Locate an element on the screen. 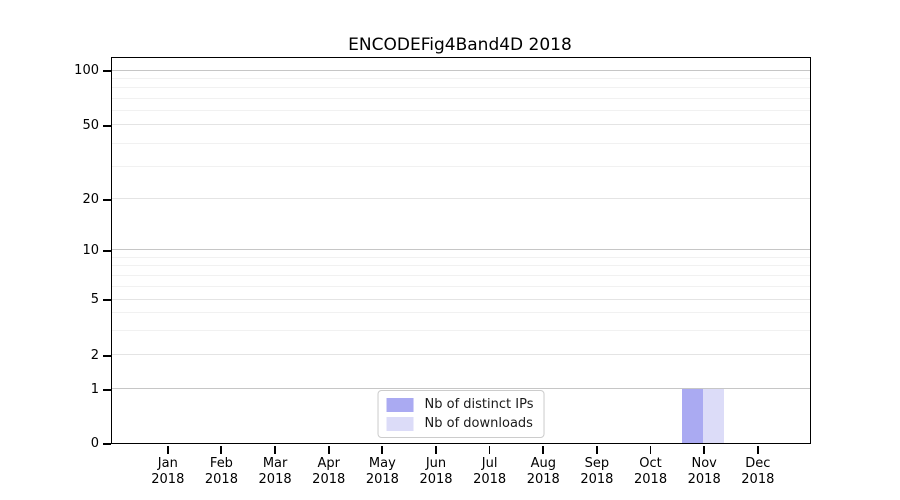  bar-distinct-ips-nov is located at coordinates (693, 416).